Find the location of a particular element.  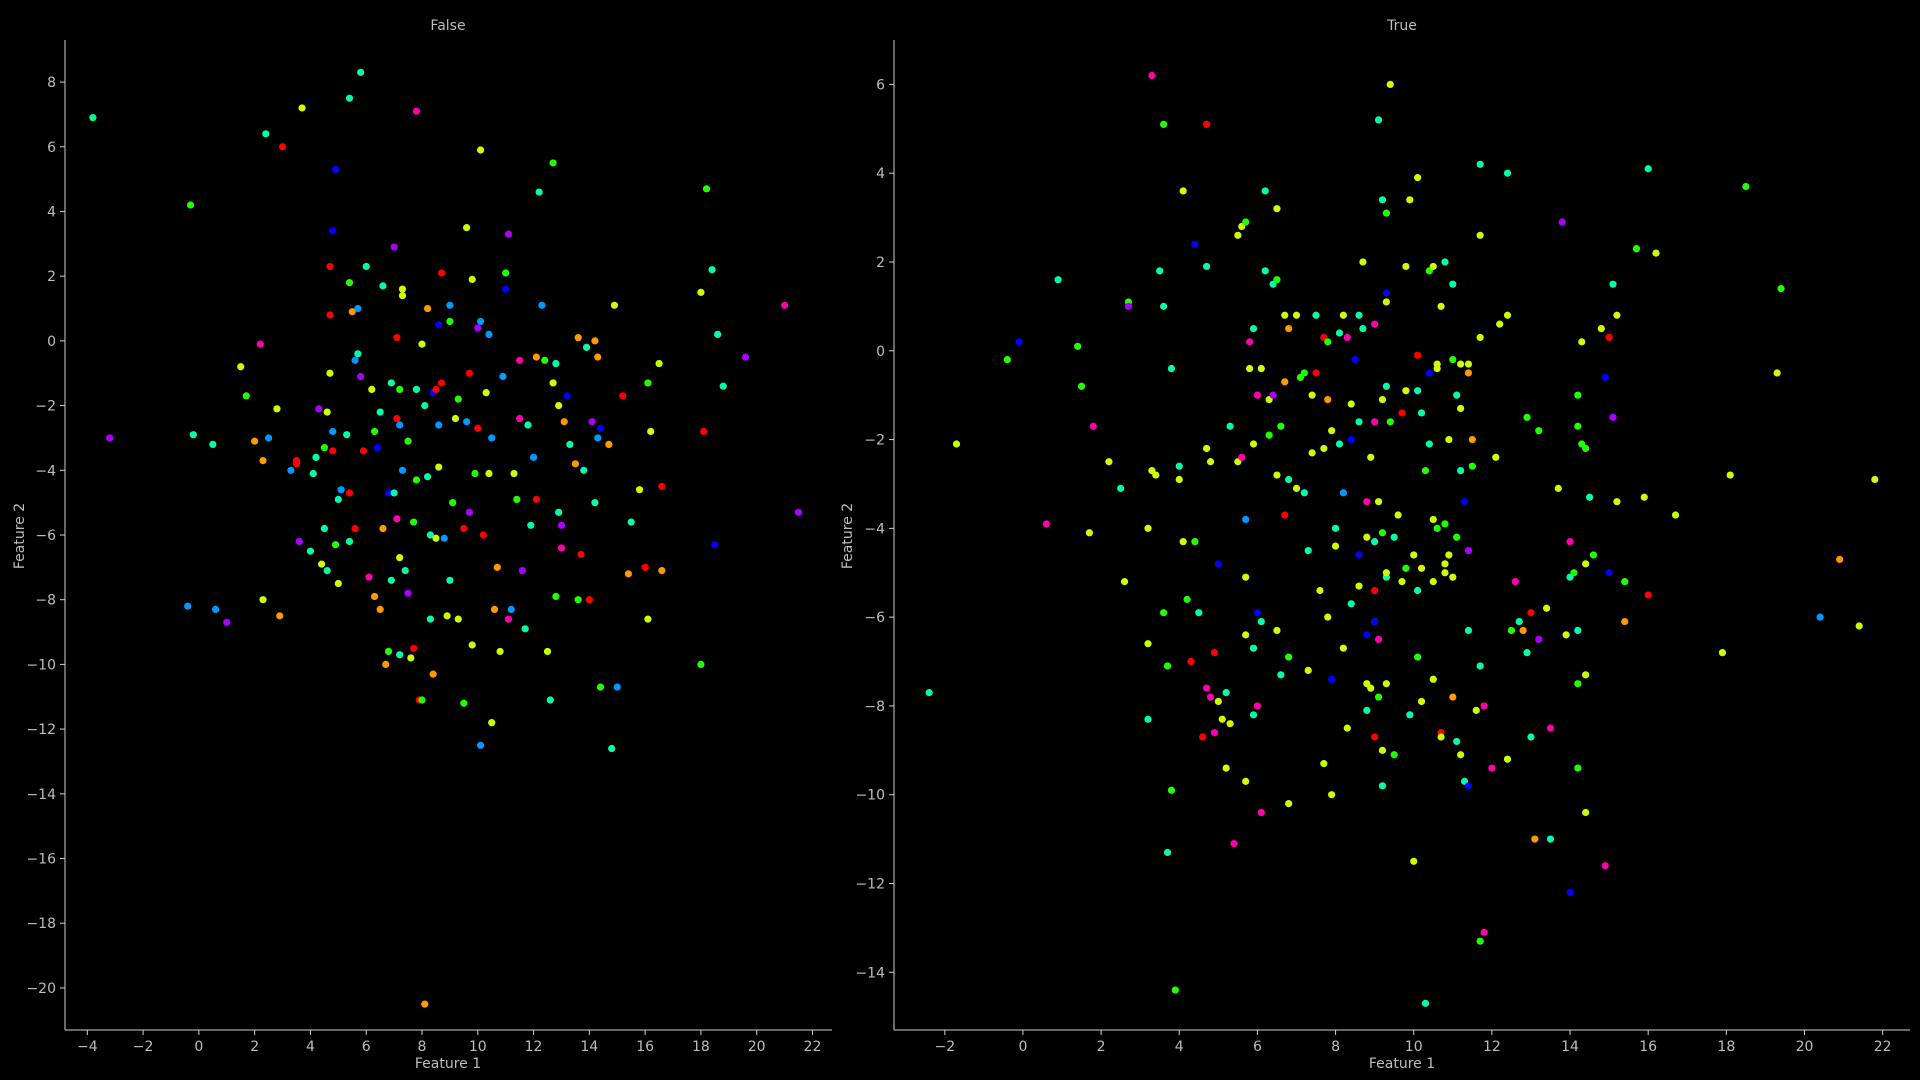

x-tick-label: 16 is located at coordinates (645, 1047).